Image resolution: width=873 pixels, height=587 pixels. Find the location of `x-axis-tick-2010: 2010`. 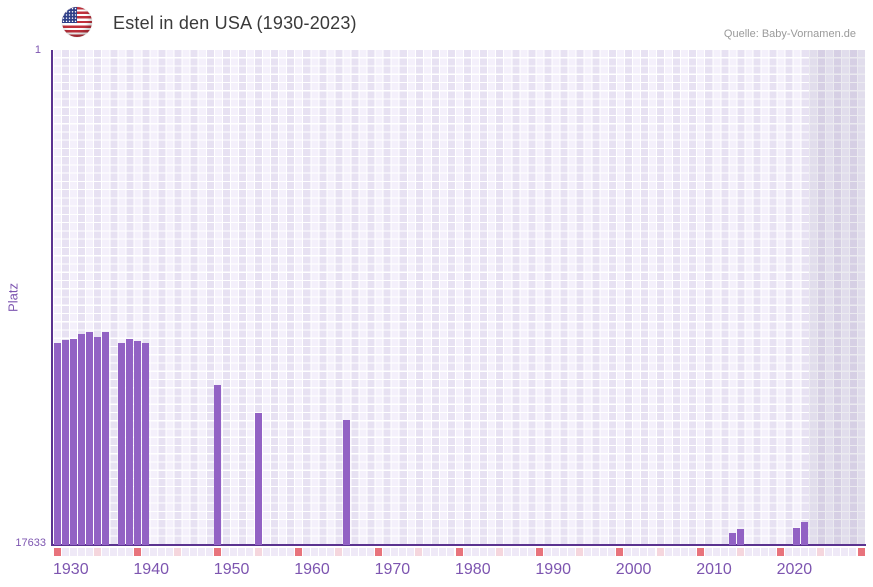

x-axis-tick-2010: 2010 is located at coordinates (714, 569).